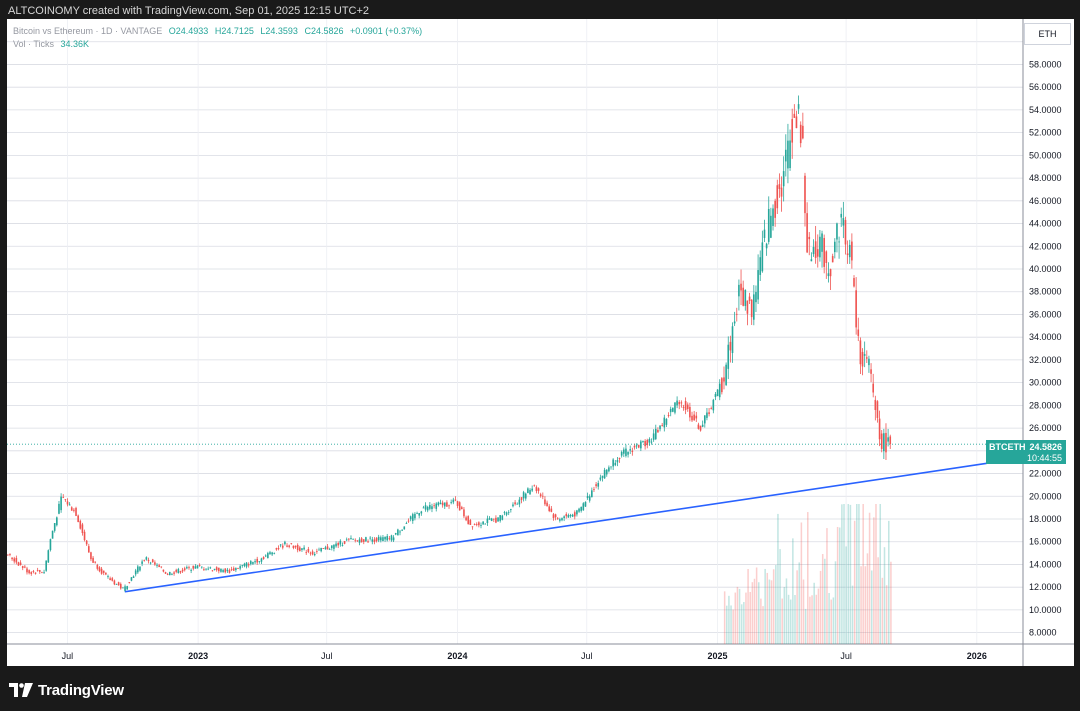 This screenshot has height=711, width=1080. I want to click on open-label: O, so click(172, 31).